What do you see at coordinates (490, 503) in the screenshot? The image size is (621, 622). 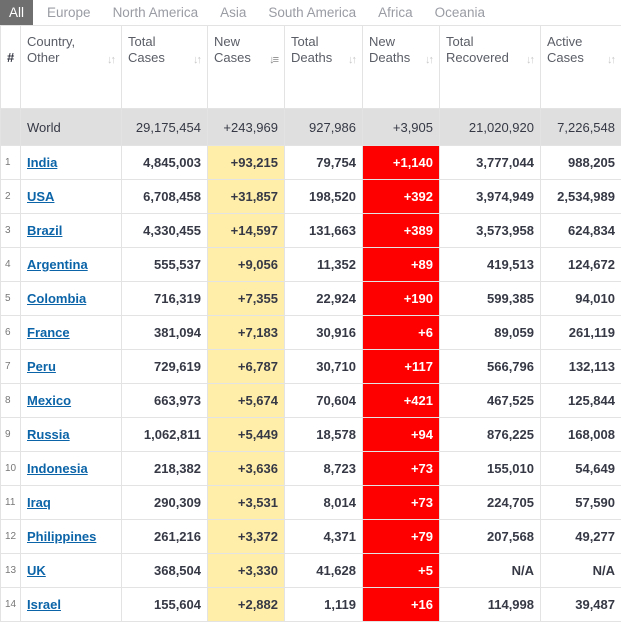 I see `total-recovered-cell: 224,705` at bounding box center [490, 503].